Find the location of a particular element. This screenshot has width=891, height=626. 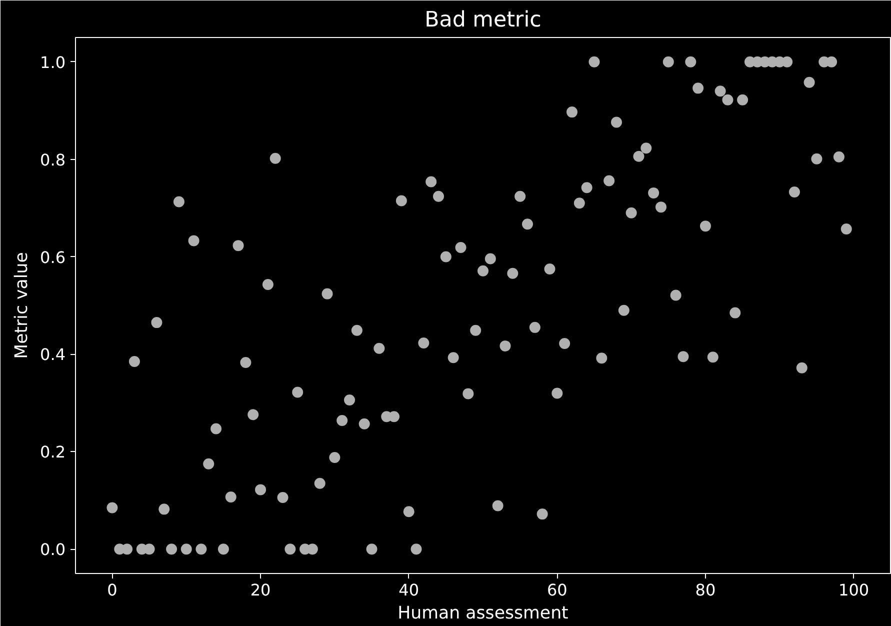

x-axis-title: Human assessment is located at coordinates (483, 614).